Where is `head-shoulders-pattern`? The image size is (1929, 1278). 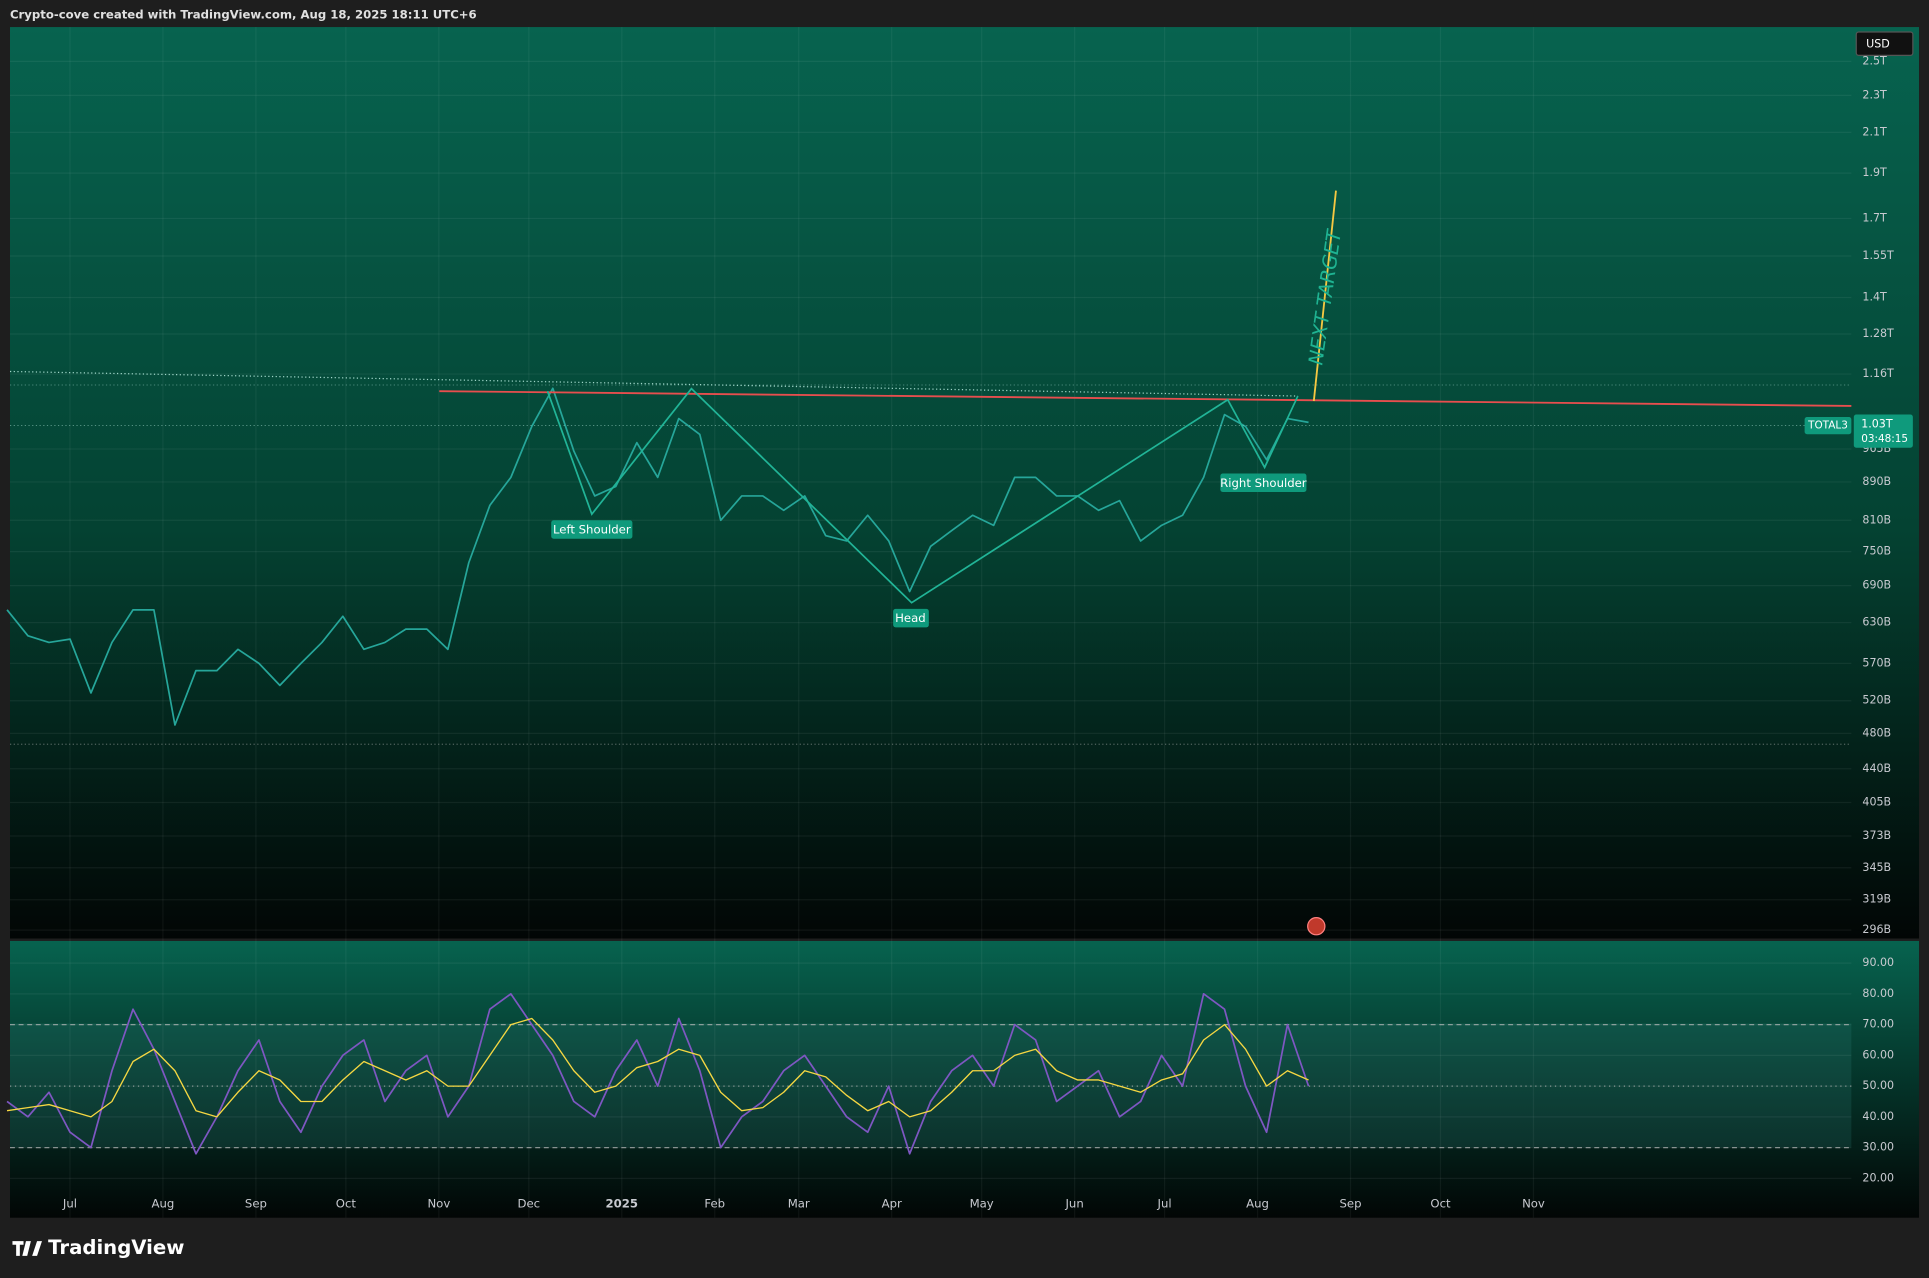
head-shoulders-pattern is located at coordinates (922, 495).